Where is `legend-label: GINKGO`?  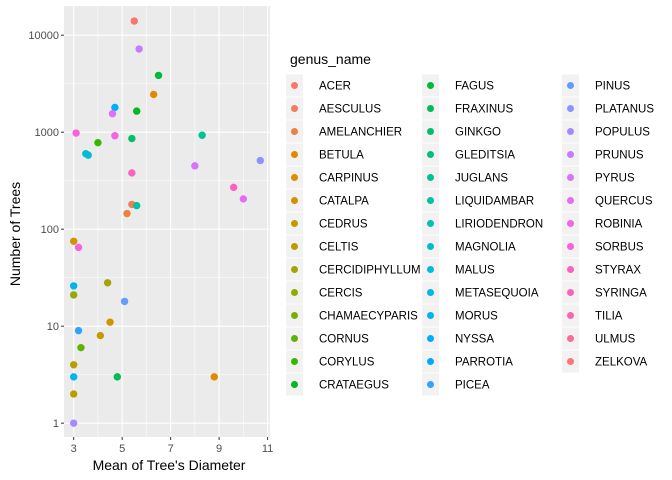
legend-label: GINKGO is located at coordinates (478, 133).